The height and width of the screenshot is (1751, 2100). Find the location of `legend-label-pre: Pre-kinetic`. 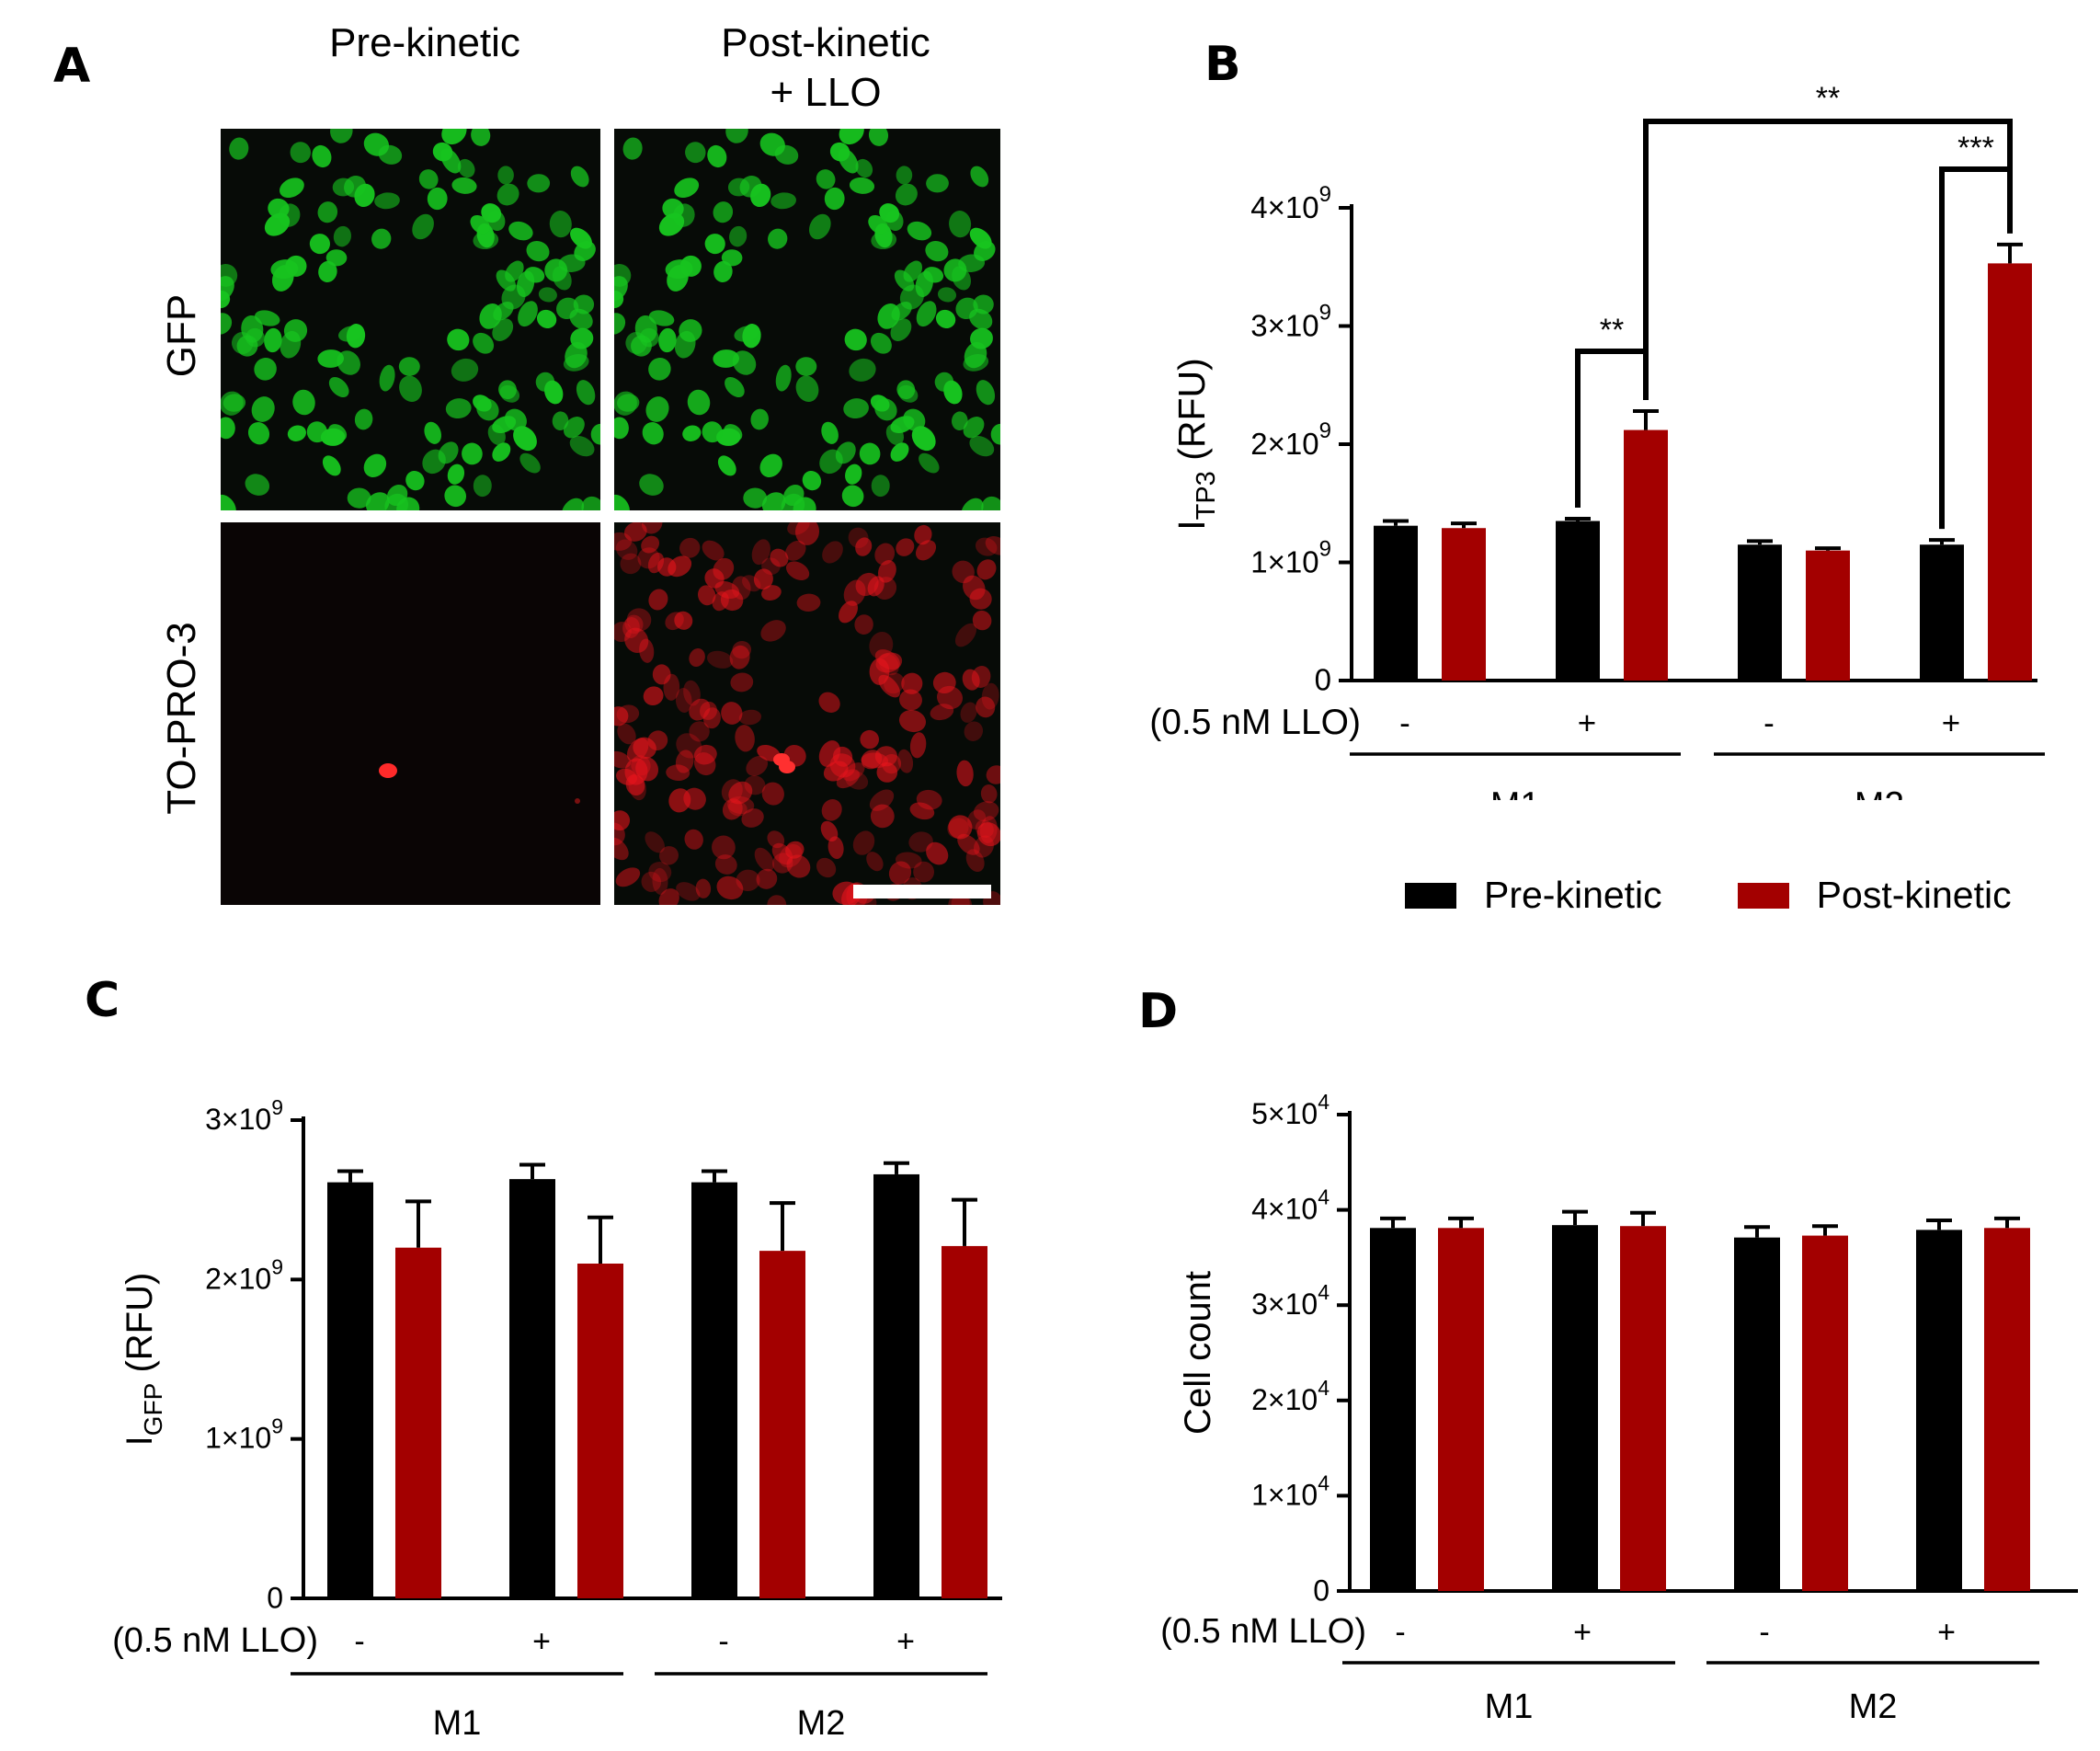

legend-label-pre: Pre-kinetic is located at coordinates (1573, 895).